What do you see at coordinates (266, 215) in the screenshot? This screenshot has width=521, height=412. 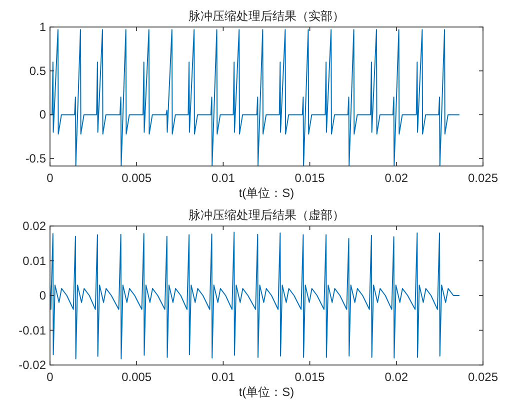 I see `chart-title: 脉冲压缩处理后结果（虚部）` at bounding box center [266, 215].